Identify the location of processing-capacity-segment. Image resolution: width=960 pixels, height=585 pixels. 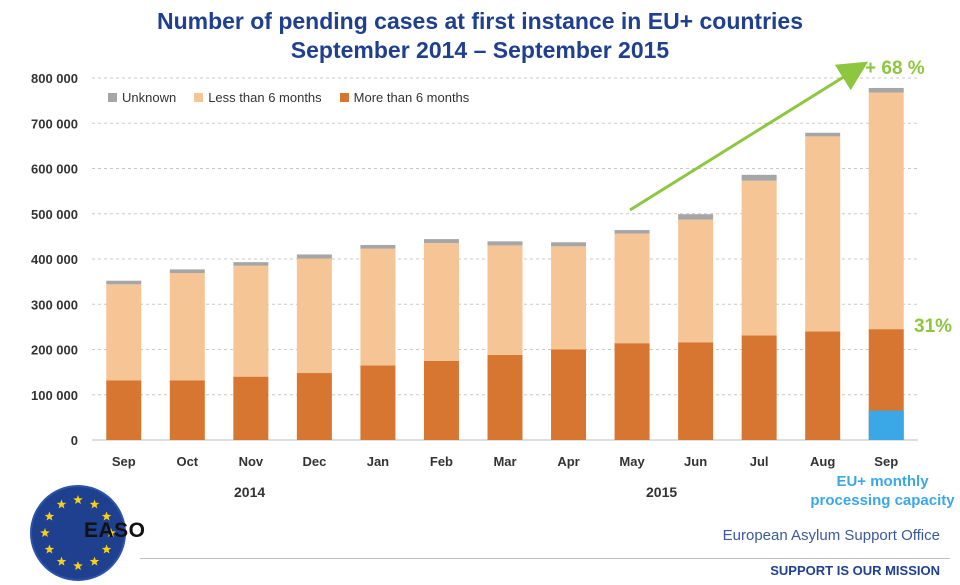
(886, 425).